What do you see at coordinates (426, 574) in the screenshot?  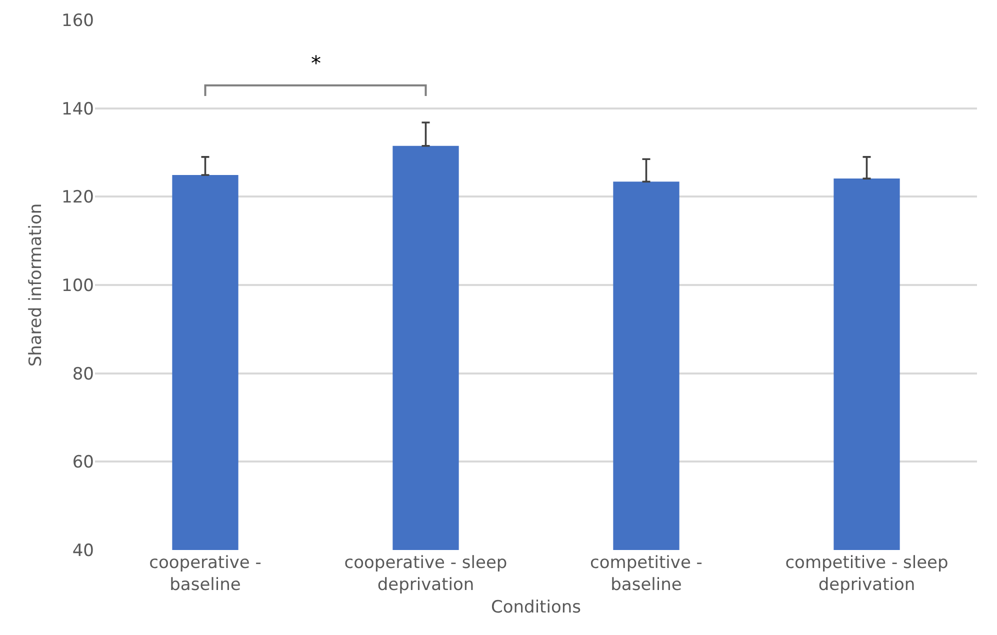 I see `x-tick-label: cooperative - sleep deprivation` at bounding box center [426, 574].